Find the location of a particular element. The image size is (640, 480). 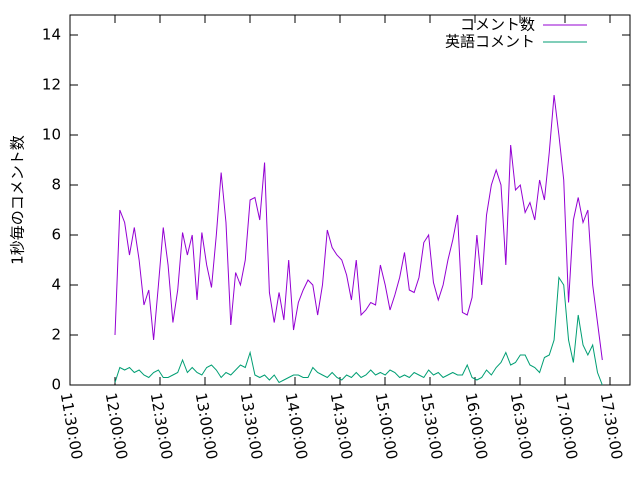

x-tick-label: 13:30:00 is located at coordinates (251, 425).